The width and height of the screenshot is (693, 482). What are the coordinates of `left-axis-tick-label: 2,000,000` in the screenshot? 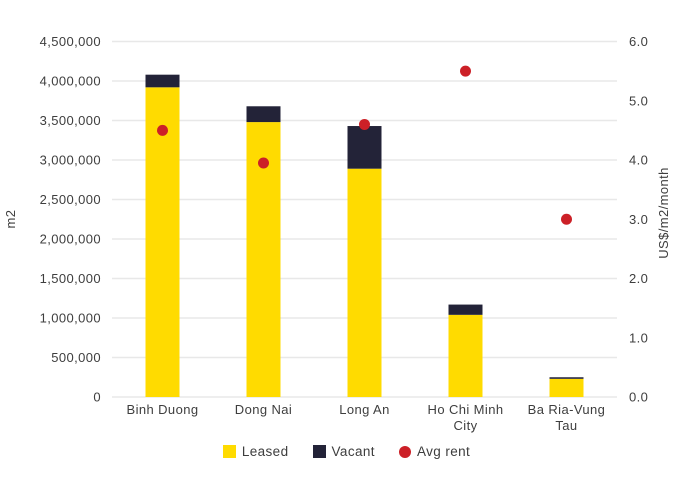 It's located at (70, 239).